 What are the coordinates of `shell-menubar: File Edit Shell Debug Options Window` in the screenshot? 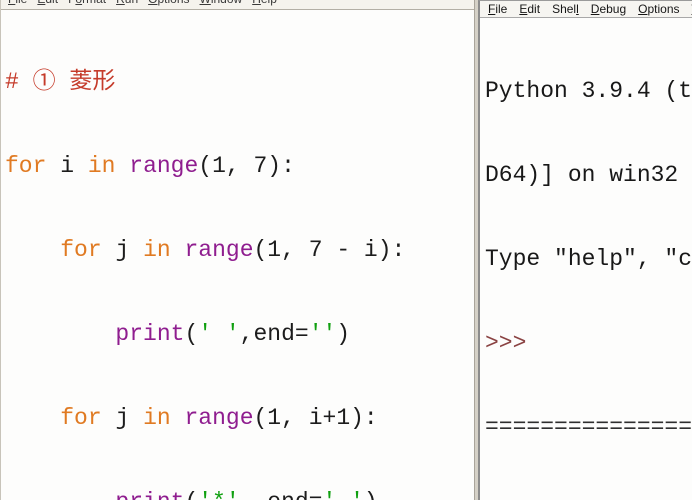 It's located at (586, 9).